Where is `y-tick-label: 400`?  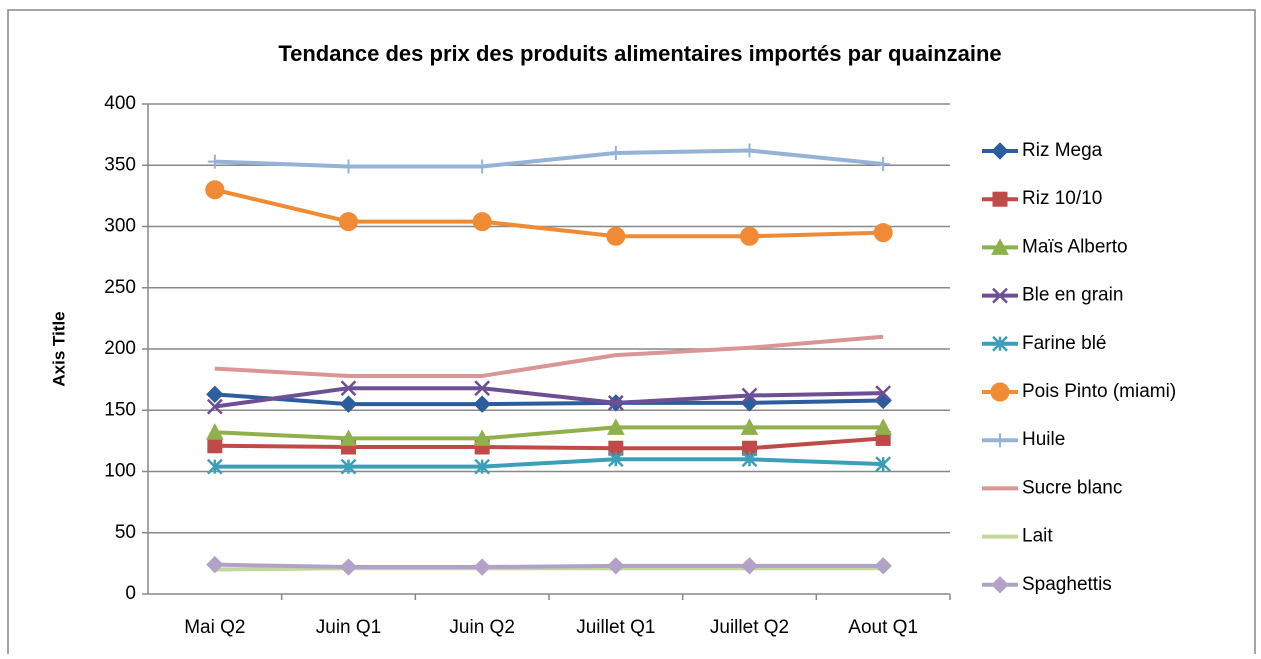 y-tick-label: 400 is located at coordinates (120, 103).